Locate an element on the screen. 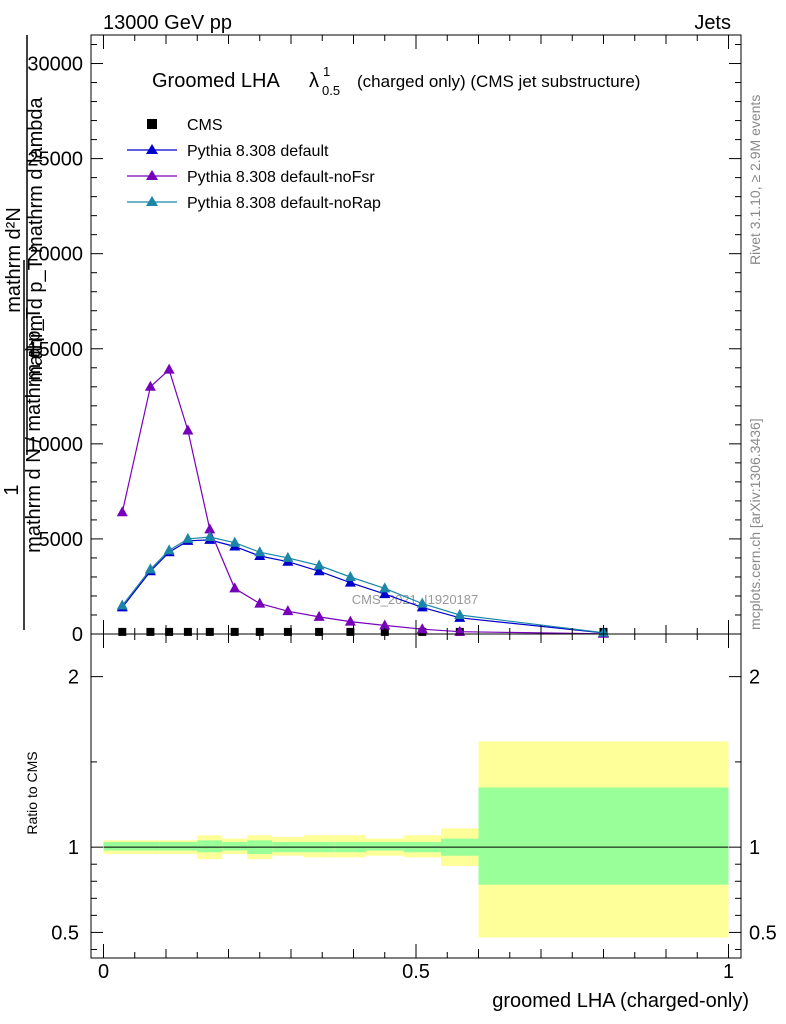 The height and width of the screenshot is (1024, 786). ratio-ytick-label-left: 0.5 is located at coordinates (65, 933).